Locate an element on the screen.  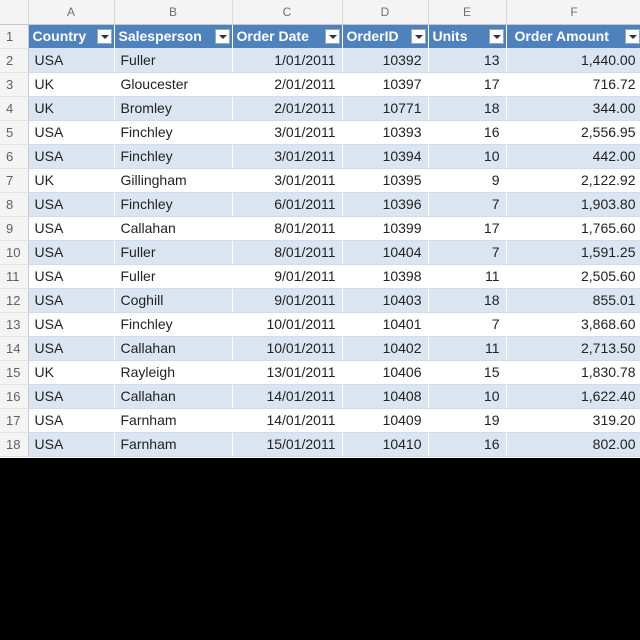
table-cell: 19 is located at coordinates (467, 420).